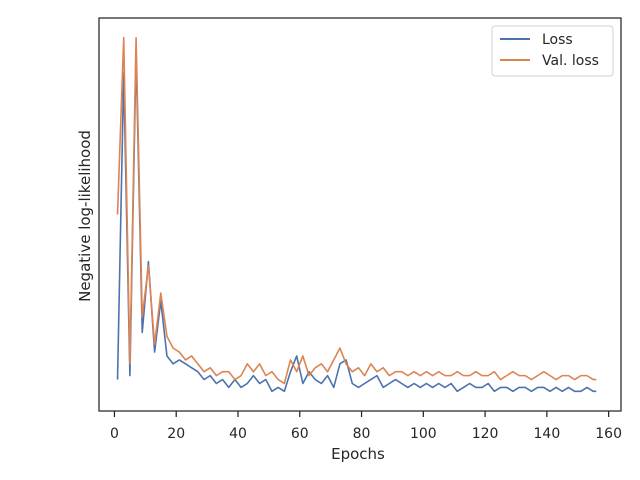  Describe the element at coordinates (300, 434) in the screenshot. I see `x-tick-label: 60` at that location.